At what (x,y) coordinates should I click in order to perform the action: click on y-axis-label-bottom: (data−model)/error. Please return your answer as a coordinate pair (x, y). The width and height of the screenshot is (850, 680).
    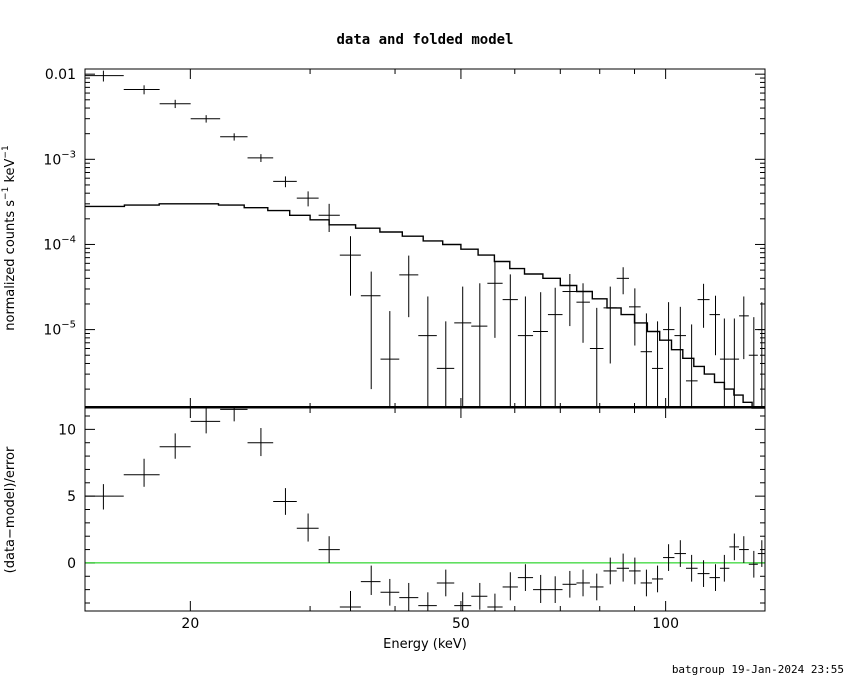
    Looking at the image, I should click on (10, 509).